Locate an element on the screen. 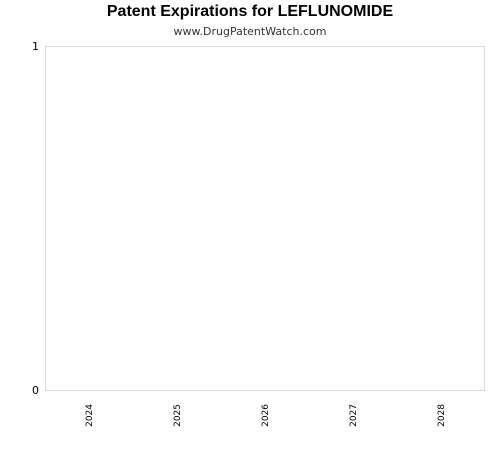 This screenshot has width=500, height=450. x-axis: 2024 2025 2026 2027 2028 is located at coordinates (266, 415).